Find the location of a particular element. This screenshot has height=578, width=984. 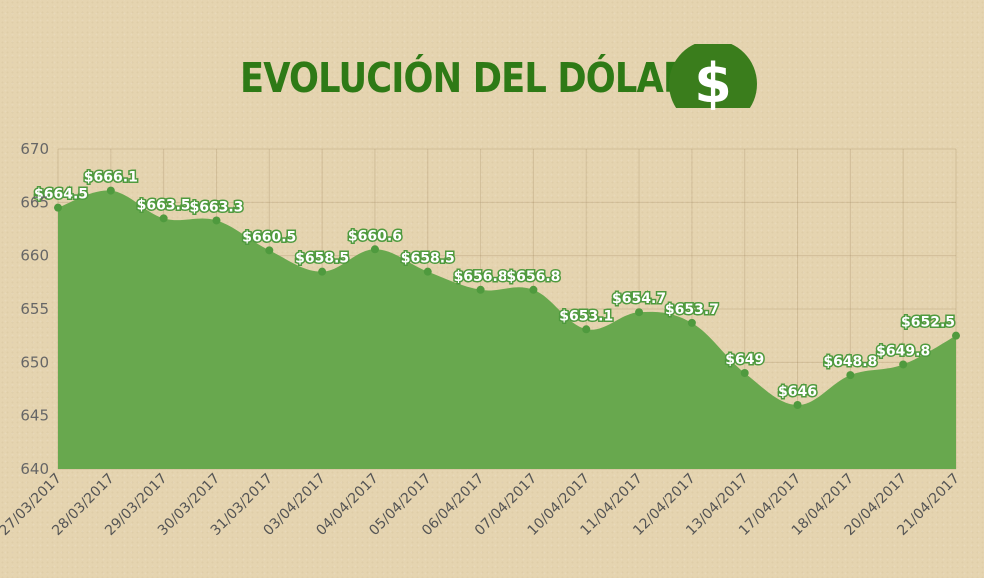

y-tick-label: 660 is located at coordinates (34, 256).